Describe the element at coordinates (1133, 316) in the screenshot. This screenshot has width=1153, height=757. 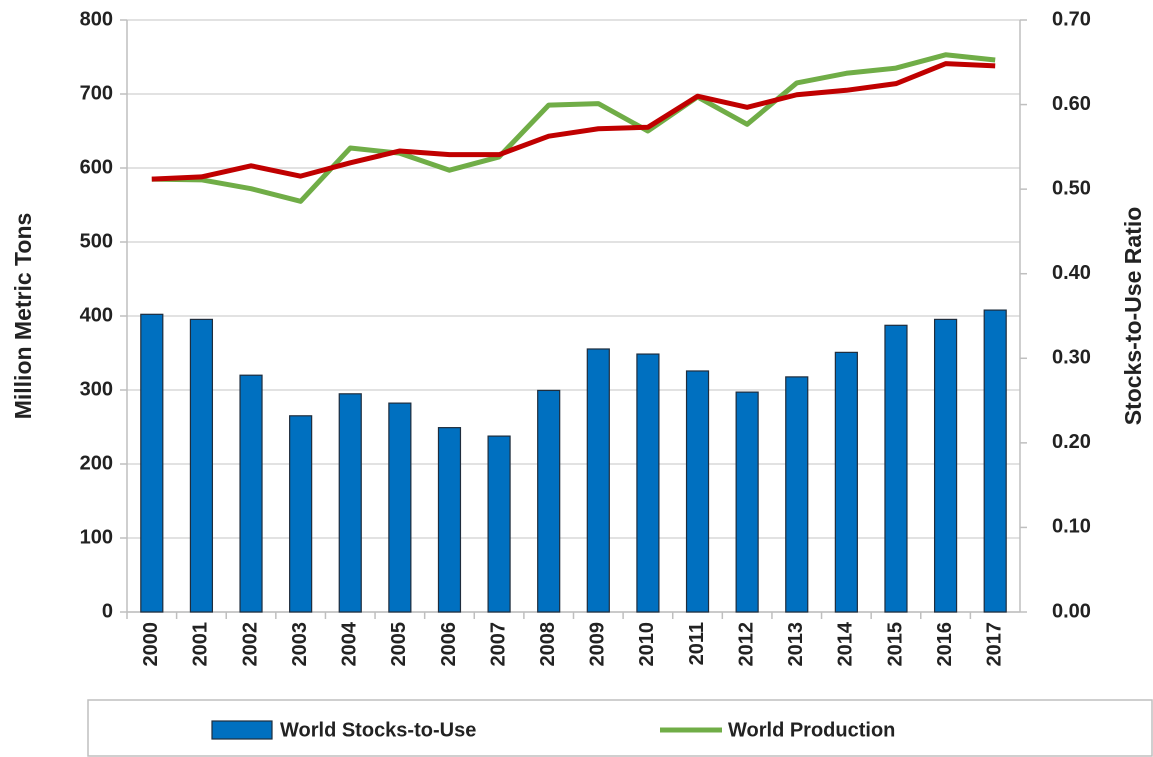
I see `y2-axis-title: Stocks-to-Use Ratio` at that location.